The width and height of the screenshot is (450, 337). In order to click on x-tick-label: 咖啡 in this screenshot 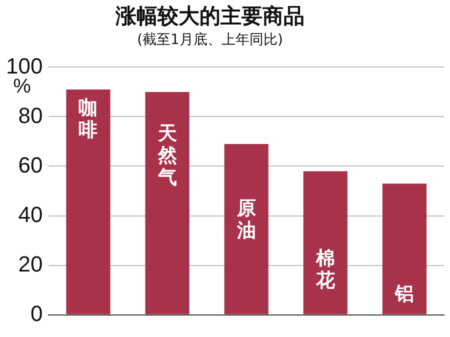, I will do `click(88, 118)`.